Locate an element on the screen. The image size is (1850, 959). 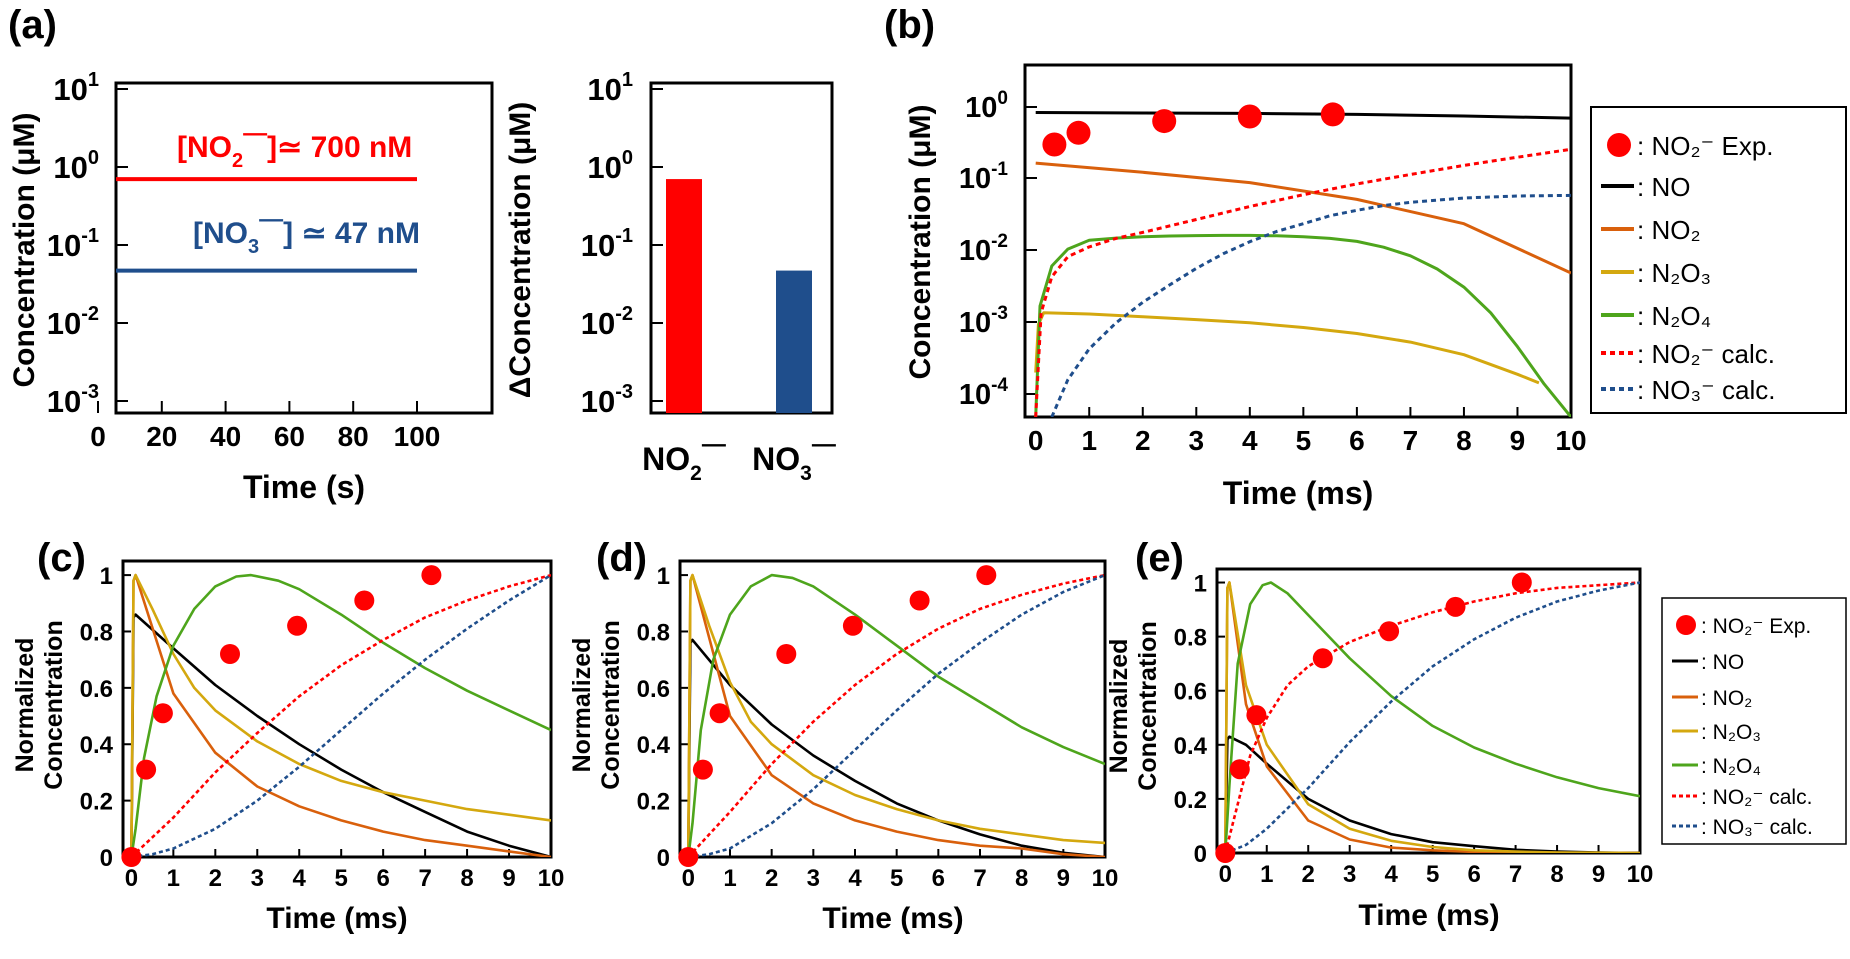
x-axis-label-c: Time (ms) is located at coordinates (336, 918).